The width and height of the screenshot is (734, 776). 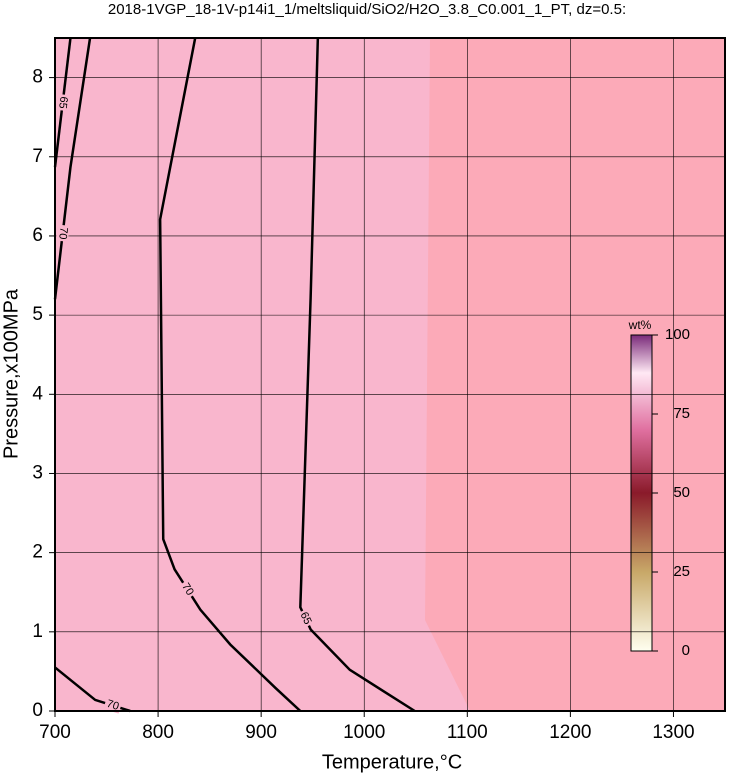 I want to click on x-tick-label: 1100, so click(x=467, y=732).